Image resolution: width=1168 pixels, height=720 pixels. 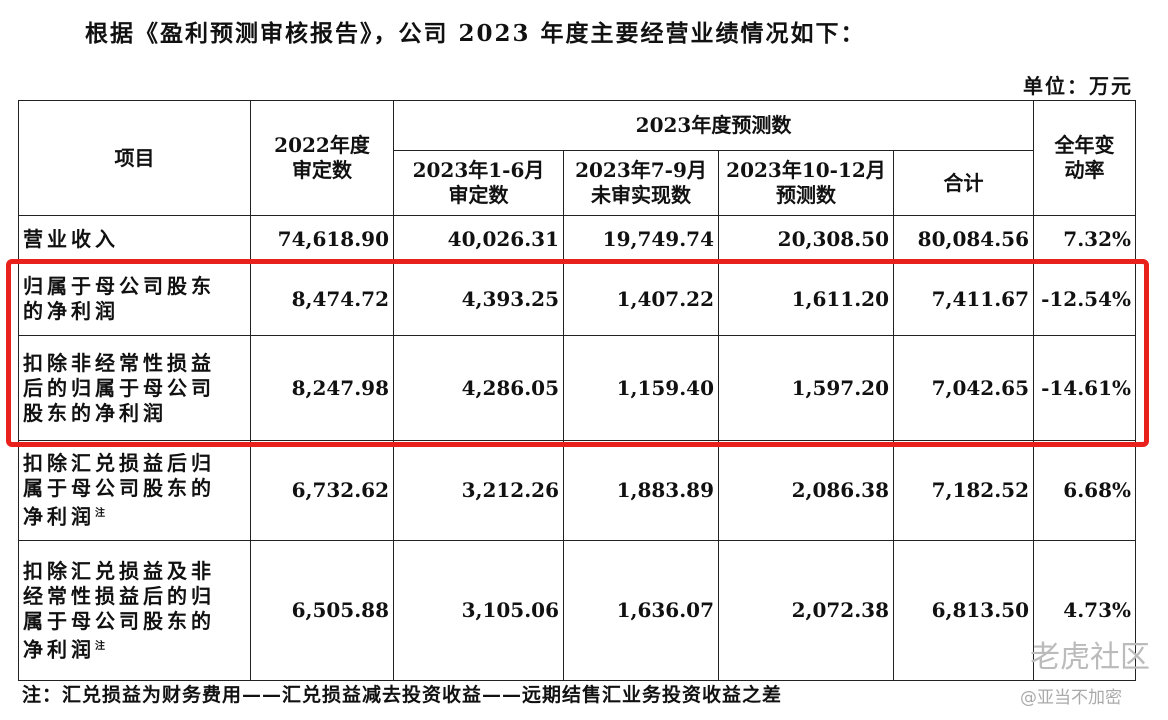 I want to click on text-line: 2023年7-9月, so click(x=641, y=170).